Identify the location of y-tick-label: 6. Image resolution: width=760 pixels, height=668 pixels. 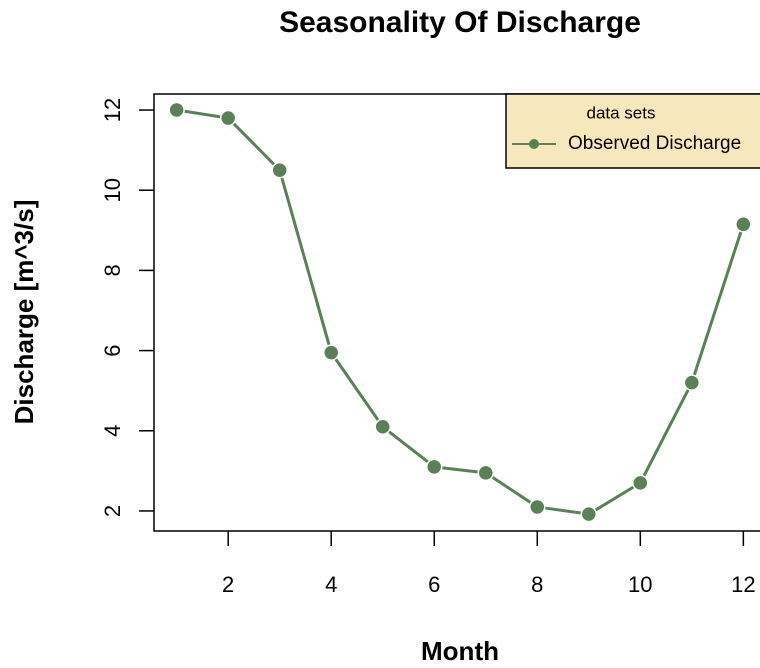
(112, 350).